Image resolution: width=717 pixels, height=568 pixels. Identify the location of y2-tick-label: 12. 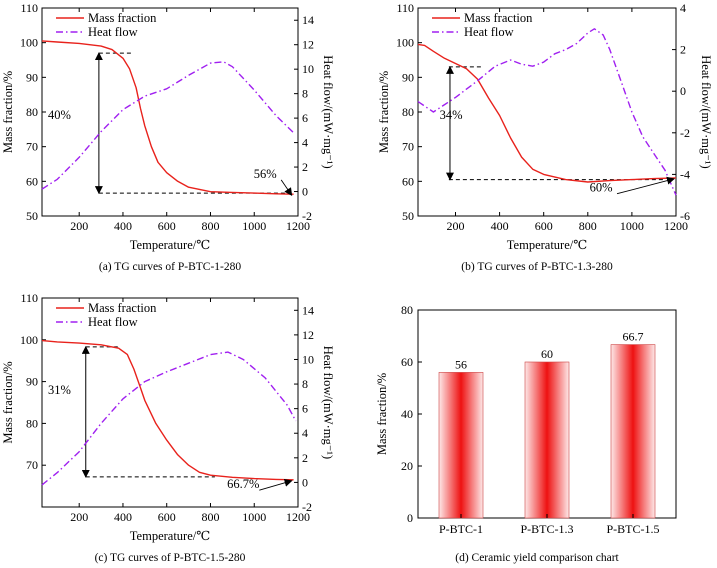
(308, 335).